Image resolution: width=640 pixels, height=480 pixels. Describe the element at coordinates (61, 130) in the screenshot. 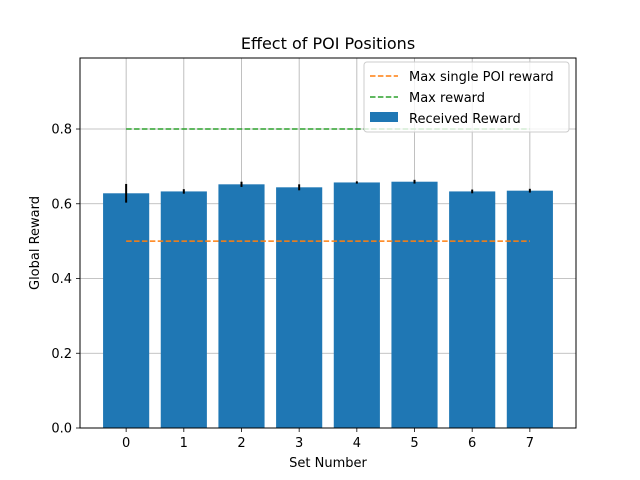

I see `y-tick-label: 0.8` at that location.